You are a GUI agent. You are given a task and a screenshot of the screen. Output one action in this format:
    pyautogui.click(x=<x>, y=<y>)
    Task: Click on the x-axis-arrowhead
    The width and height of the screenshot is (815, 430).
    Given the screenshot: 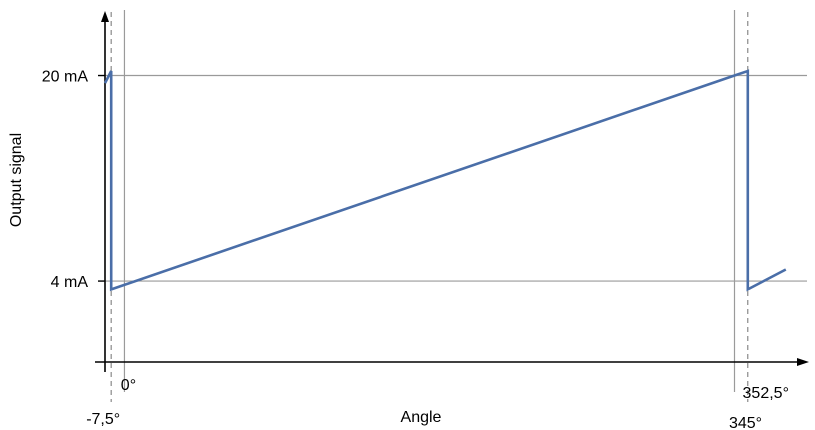 What is the action you would take?
    pyautogui.click(x=803, y=362)
    